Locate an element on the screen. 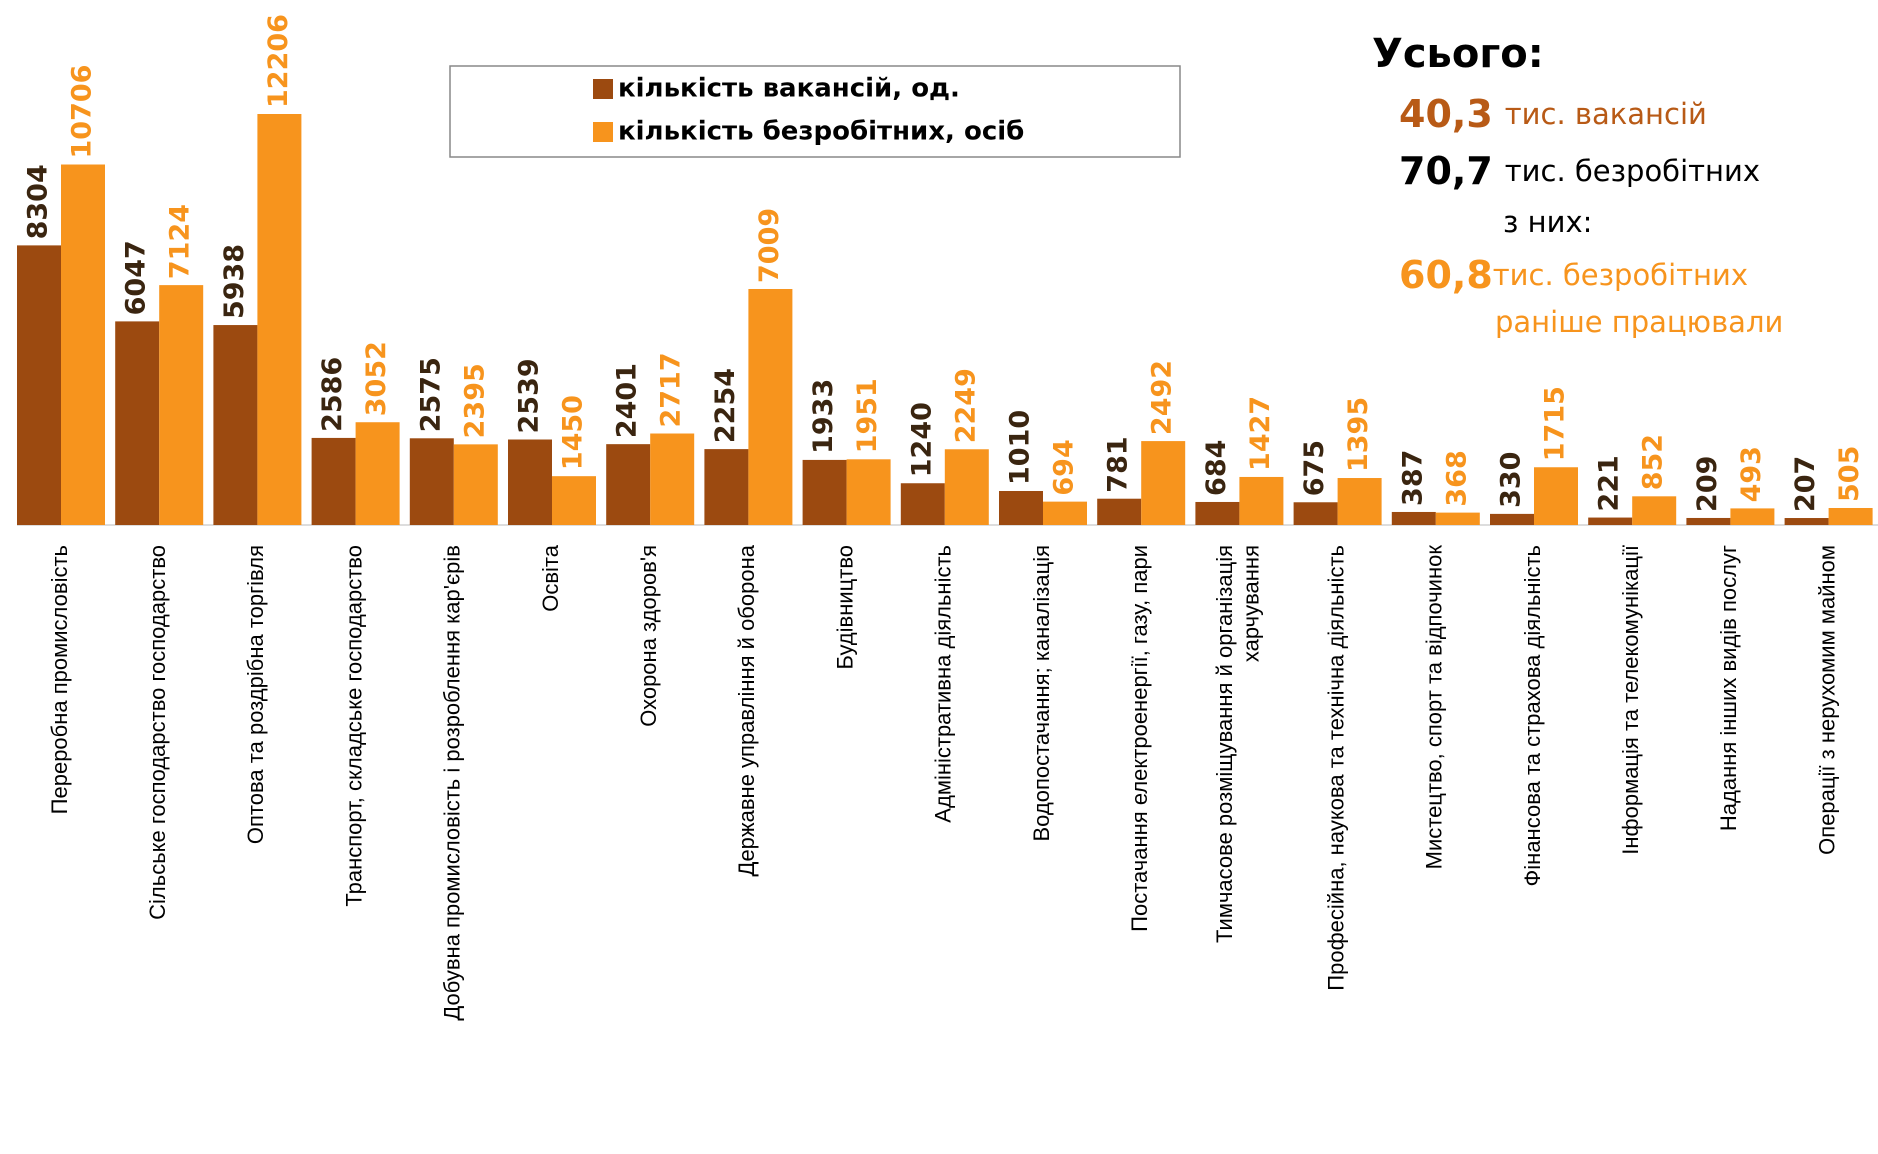  value-label: 207 is located at coordinates (1805, 484).